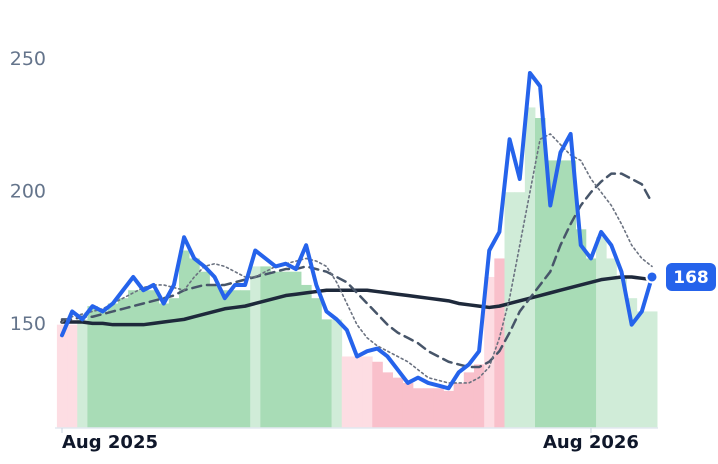 The height and width of the screenshot is (464, 718). I want to click on x-tick-label: Aug 2026, so click(591, 442).